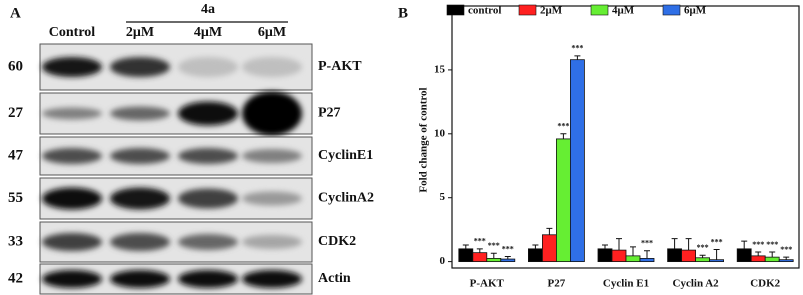 The width and height of the screenshot is (803, 295). What do you see at coordinates (15, 241) in the screenshot?
I see `molecular-weight: 33` at bounding box center [15, 241].